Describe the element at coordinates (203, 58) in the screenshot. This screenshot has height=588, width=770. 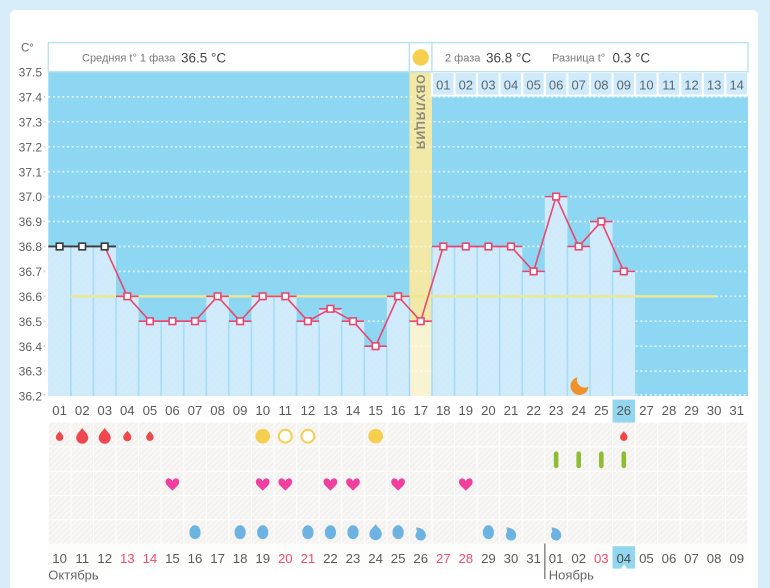
I see `svg-text: 36.5 °C` at that location.